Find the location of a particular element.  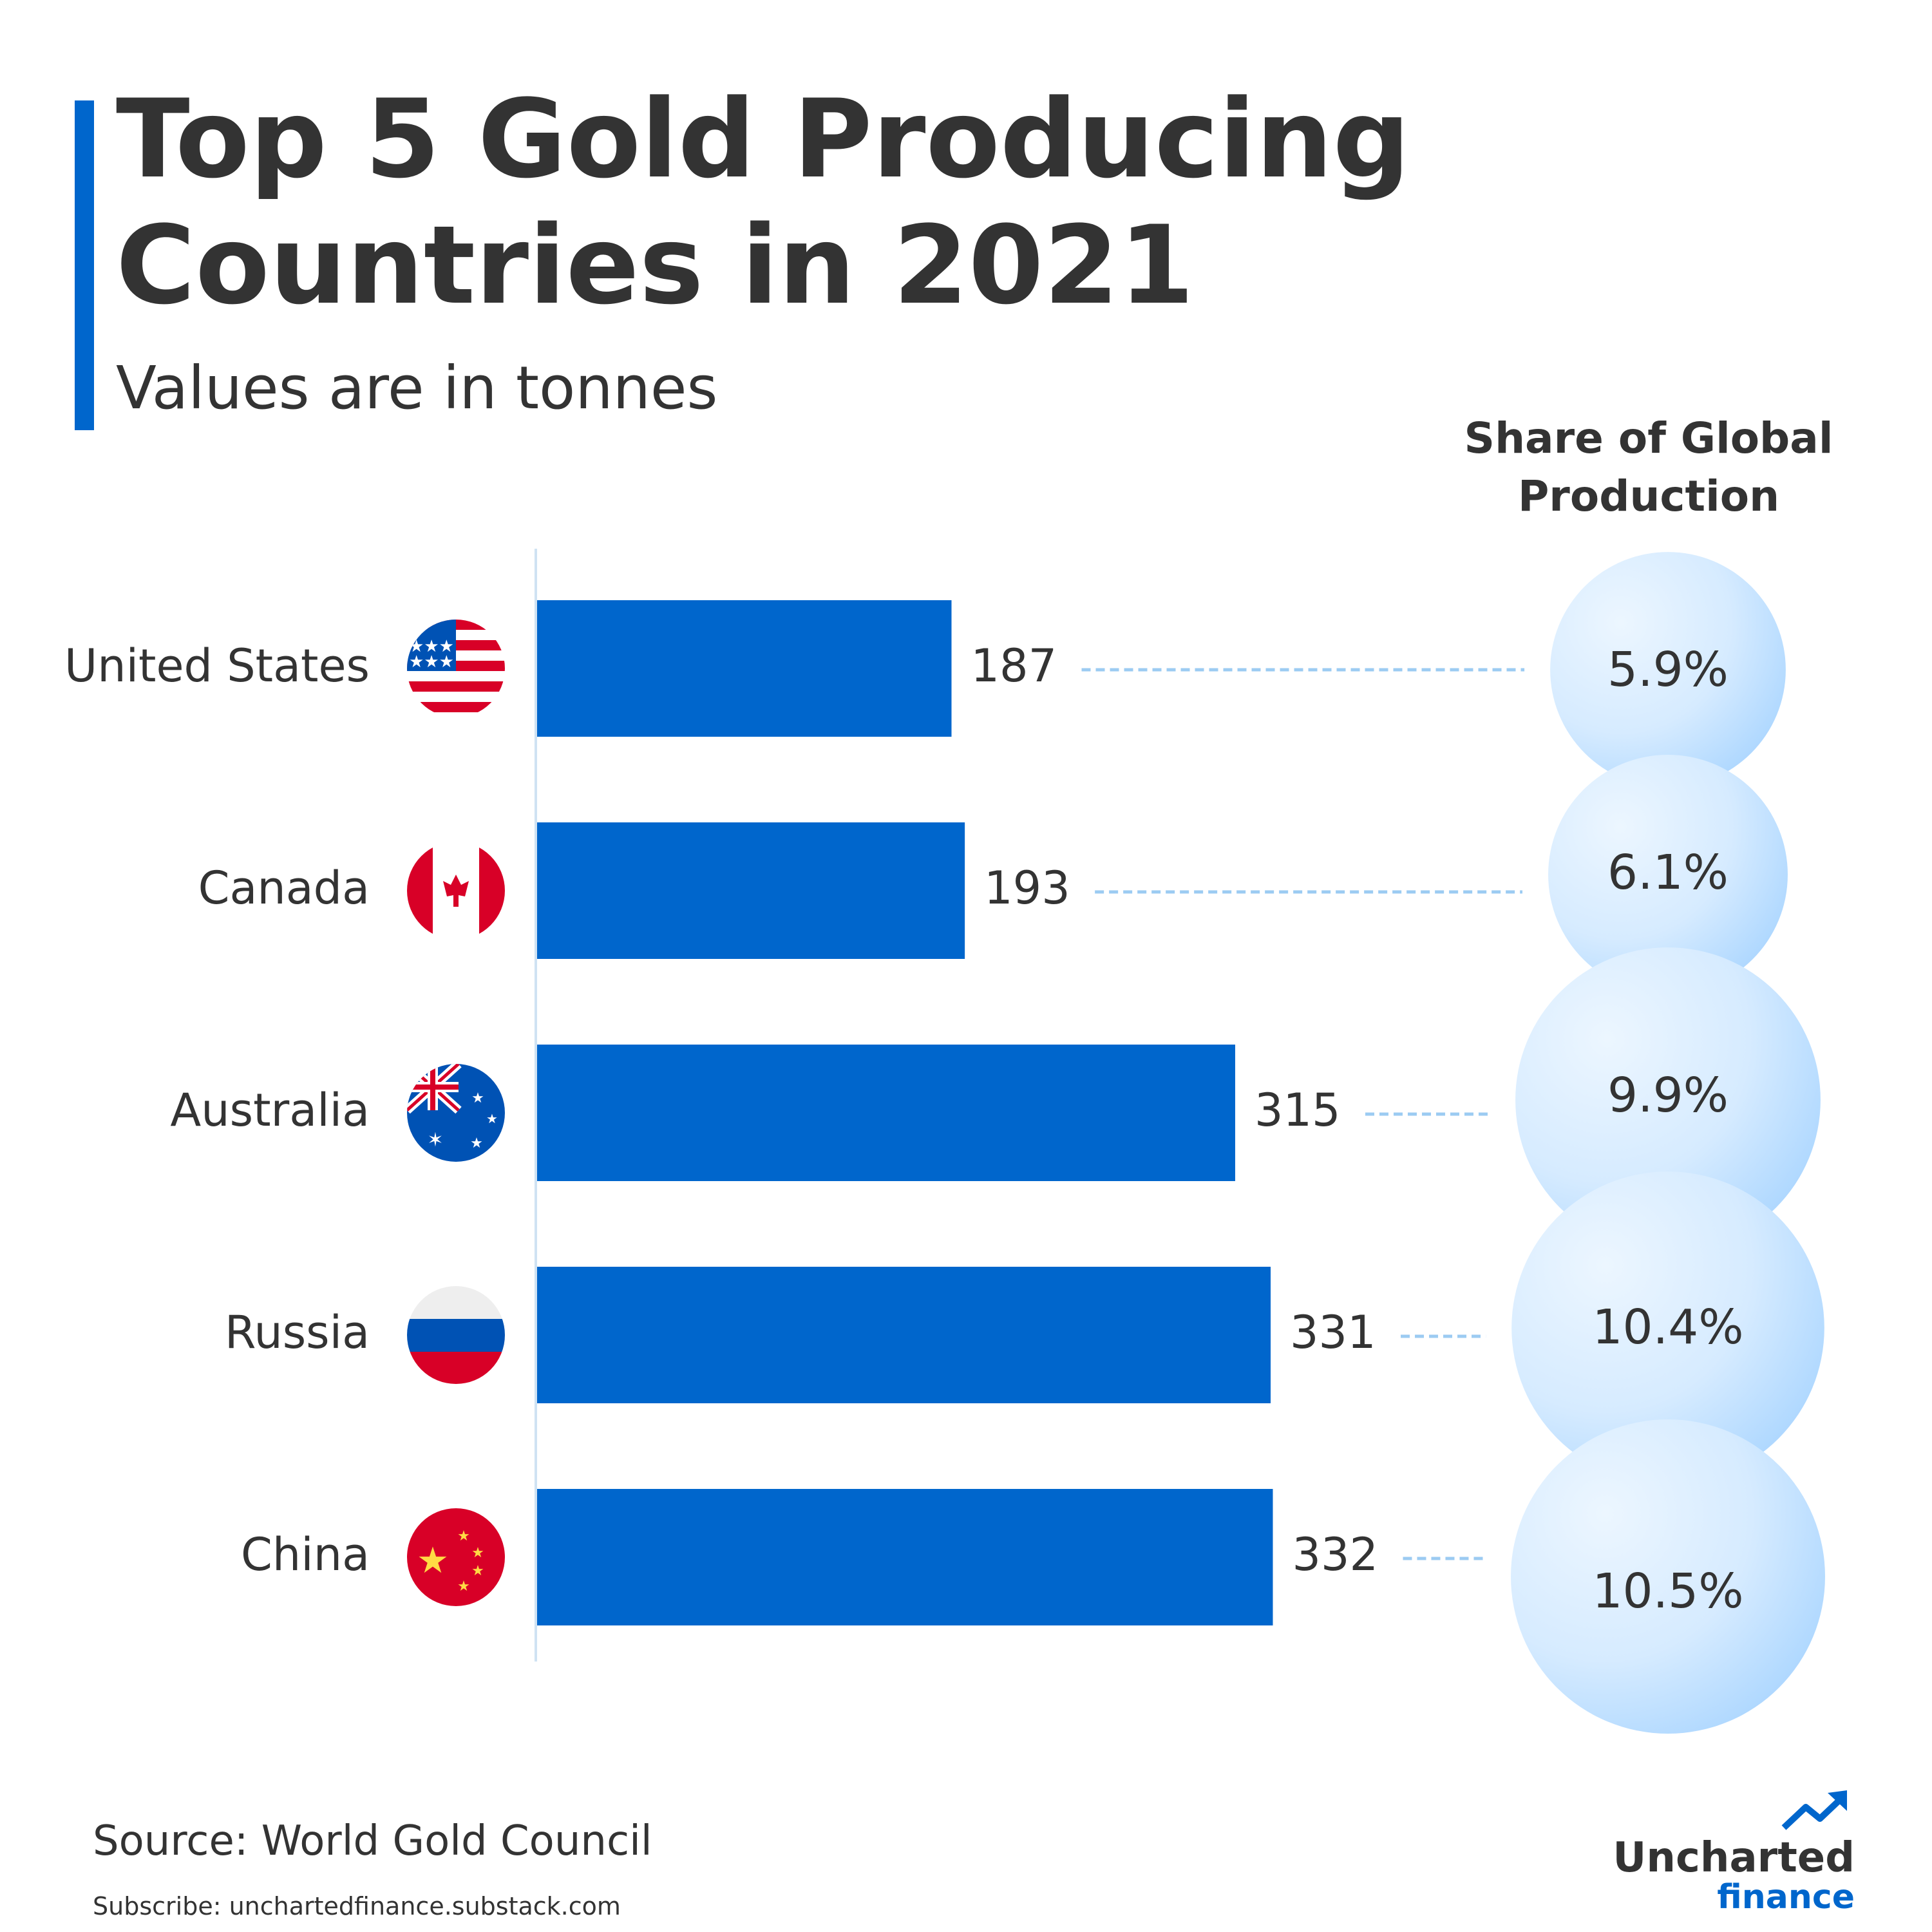

value-label: 331 is located at coordinates (1333, 1333).